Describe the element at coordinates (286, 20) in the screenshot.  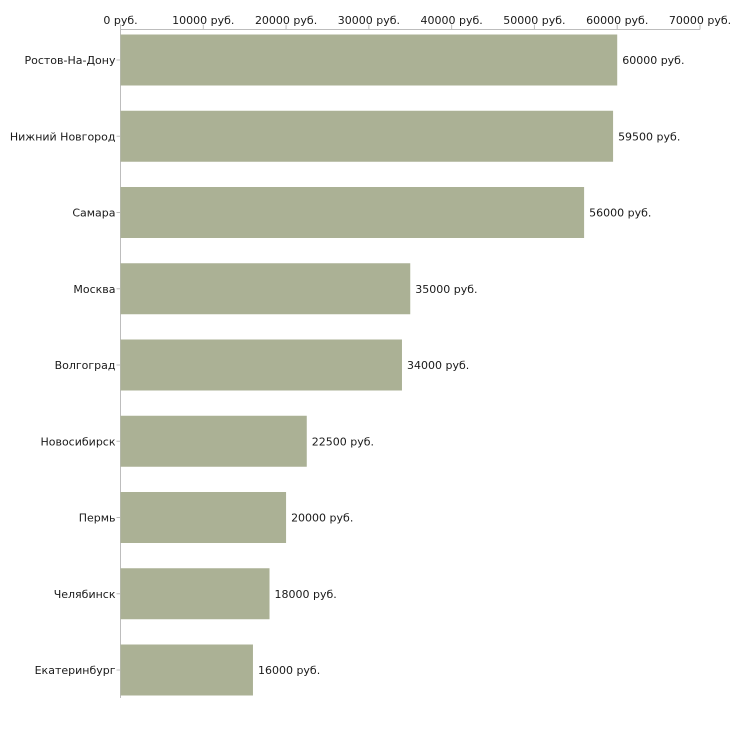
I see `x-tick-label: 20000 руб.` at that location.